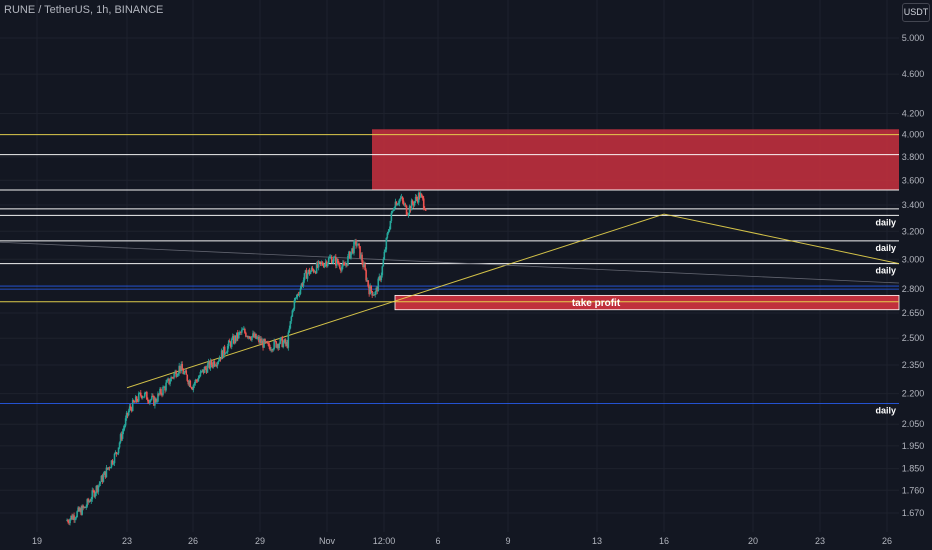 This screenshot has height=550, width=932. Describe the element at coordinates (462, 541) in the screenshot. I see `time-axis: 19 23 26 29 Nov 12:00 6 9 13 16 20 23 26` at that location.